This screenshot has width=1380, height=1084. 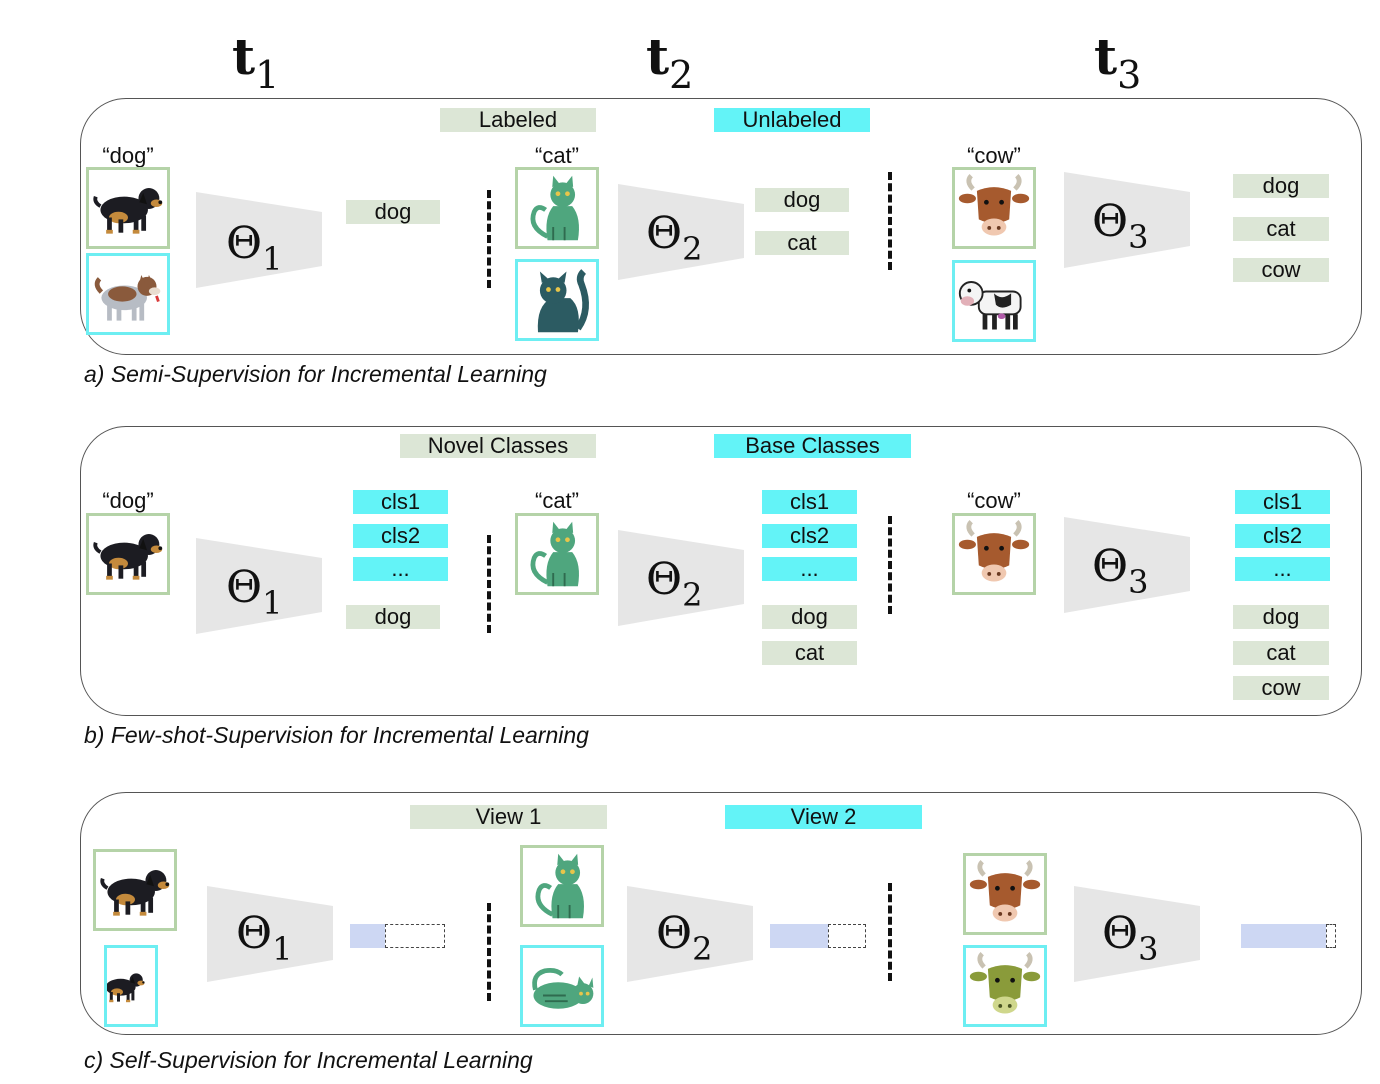 I want to click on embedding-c1-filled, so click(x=367, y=936).